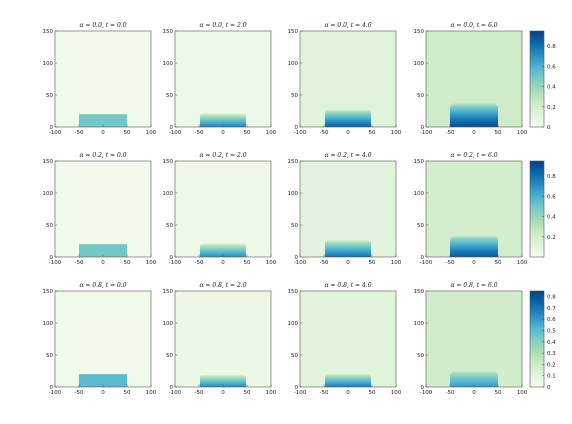 The height and width of the screenshot is (424, 572). What do you see at coordinates (222, 285) in the screenshot?
I see `panel-title: α = 0.8, t = 2.0` at bounding box center [222, 285].